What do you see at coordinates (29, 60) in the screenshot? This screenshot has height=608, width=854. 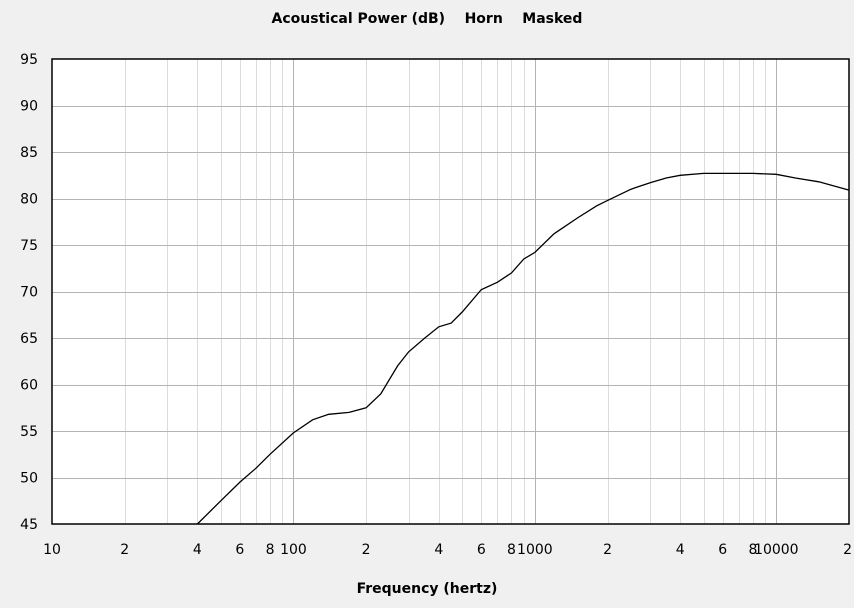 I see `y-tick-label: 95` at bounding box center [29, 60].